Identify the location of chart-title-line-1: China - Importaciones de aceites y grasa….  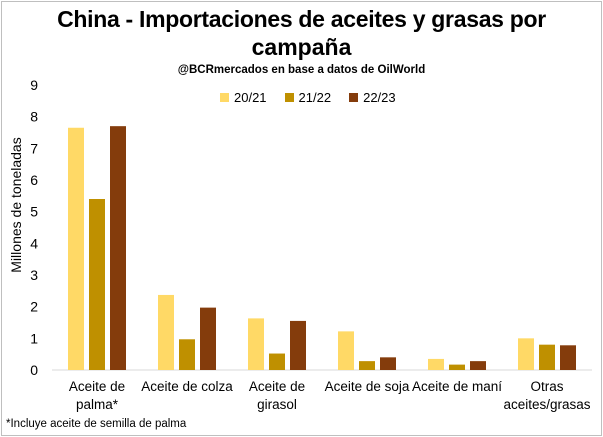
(301, 19).